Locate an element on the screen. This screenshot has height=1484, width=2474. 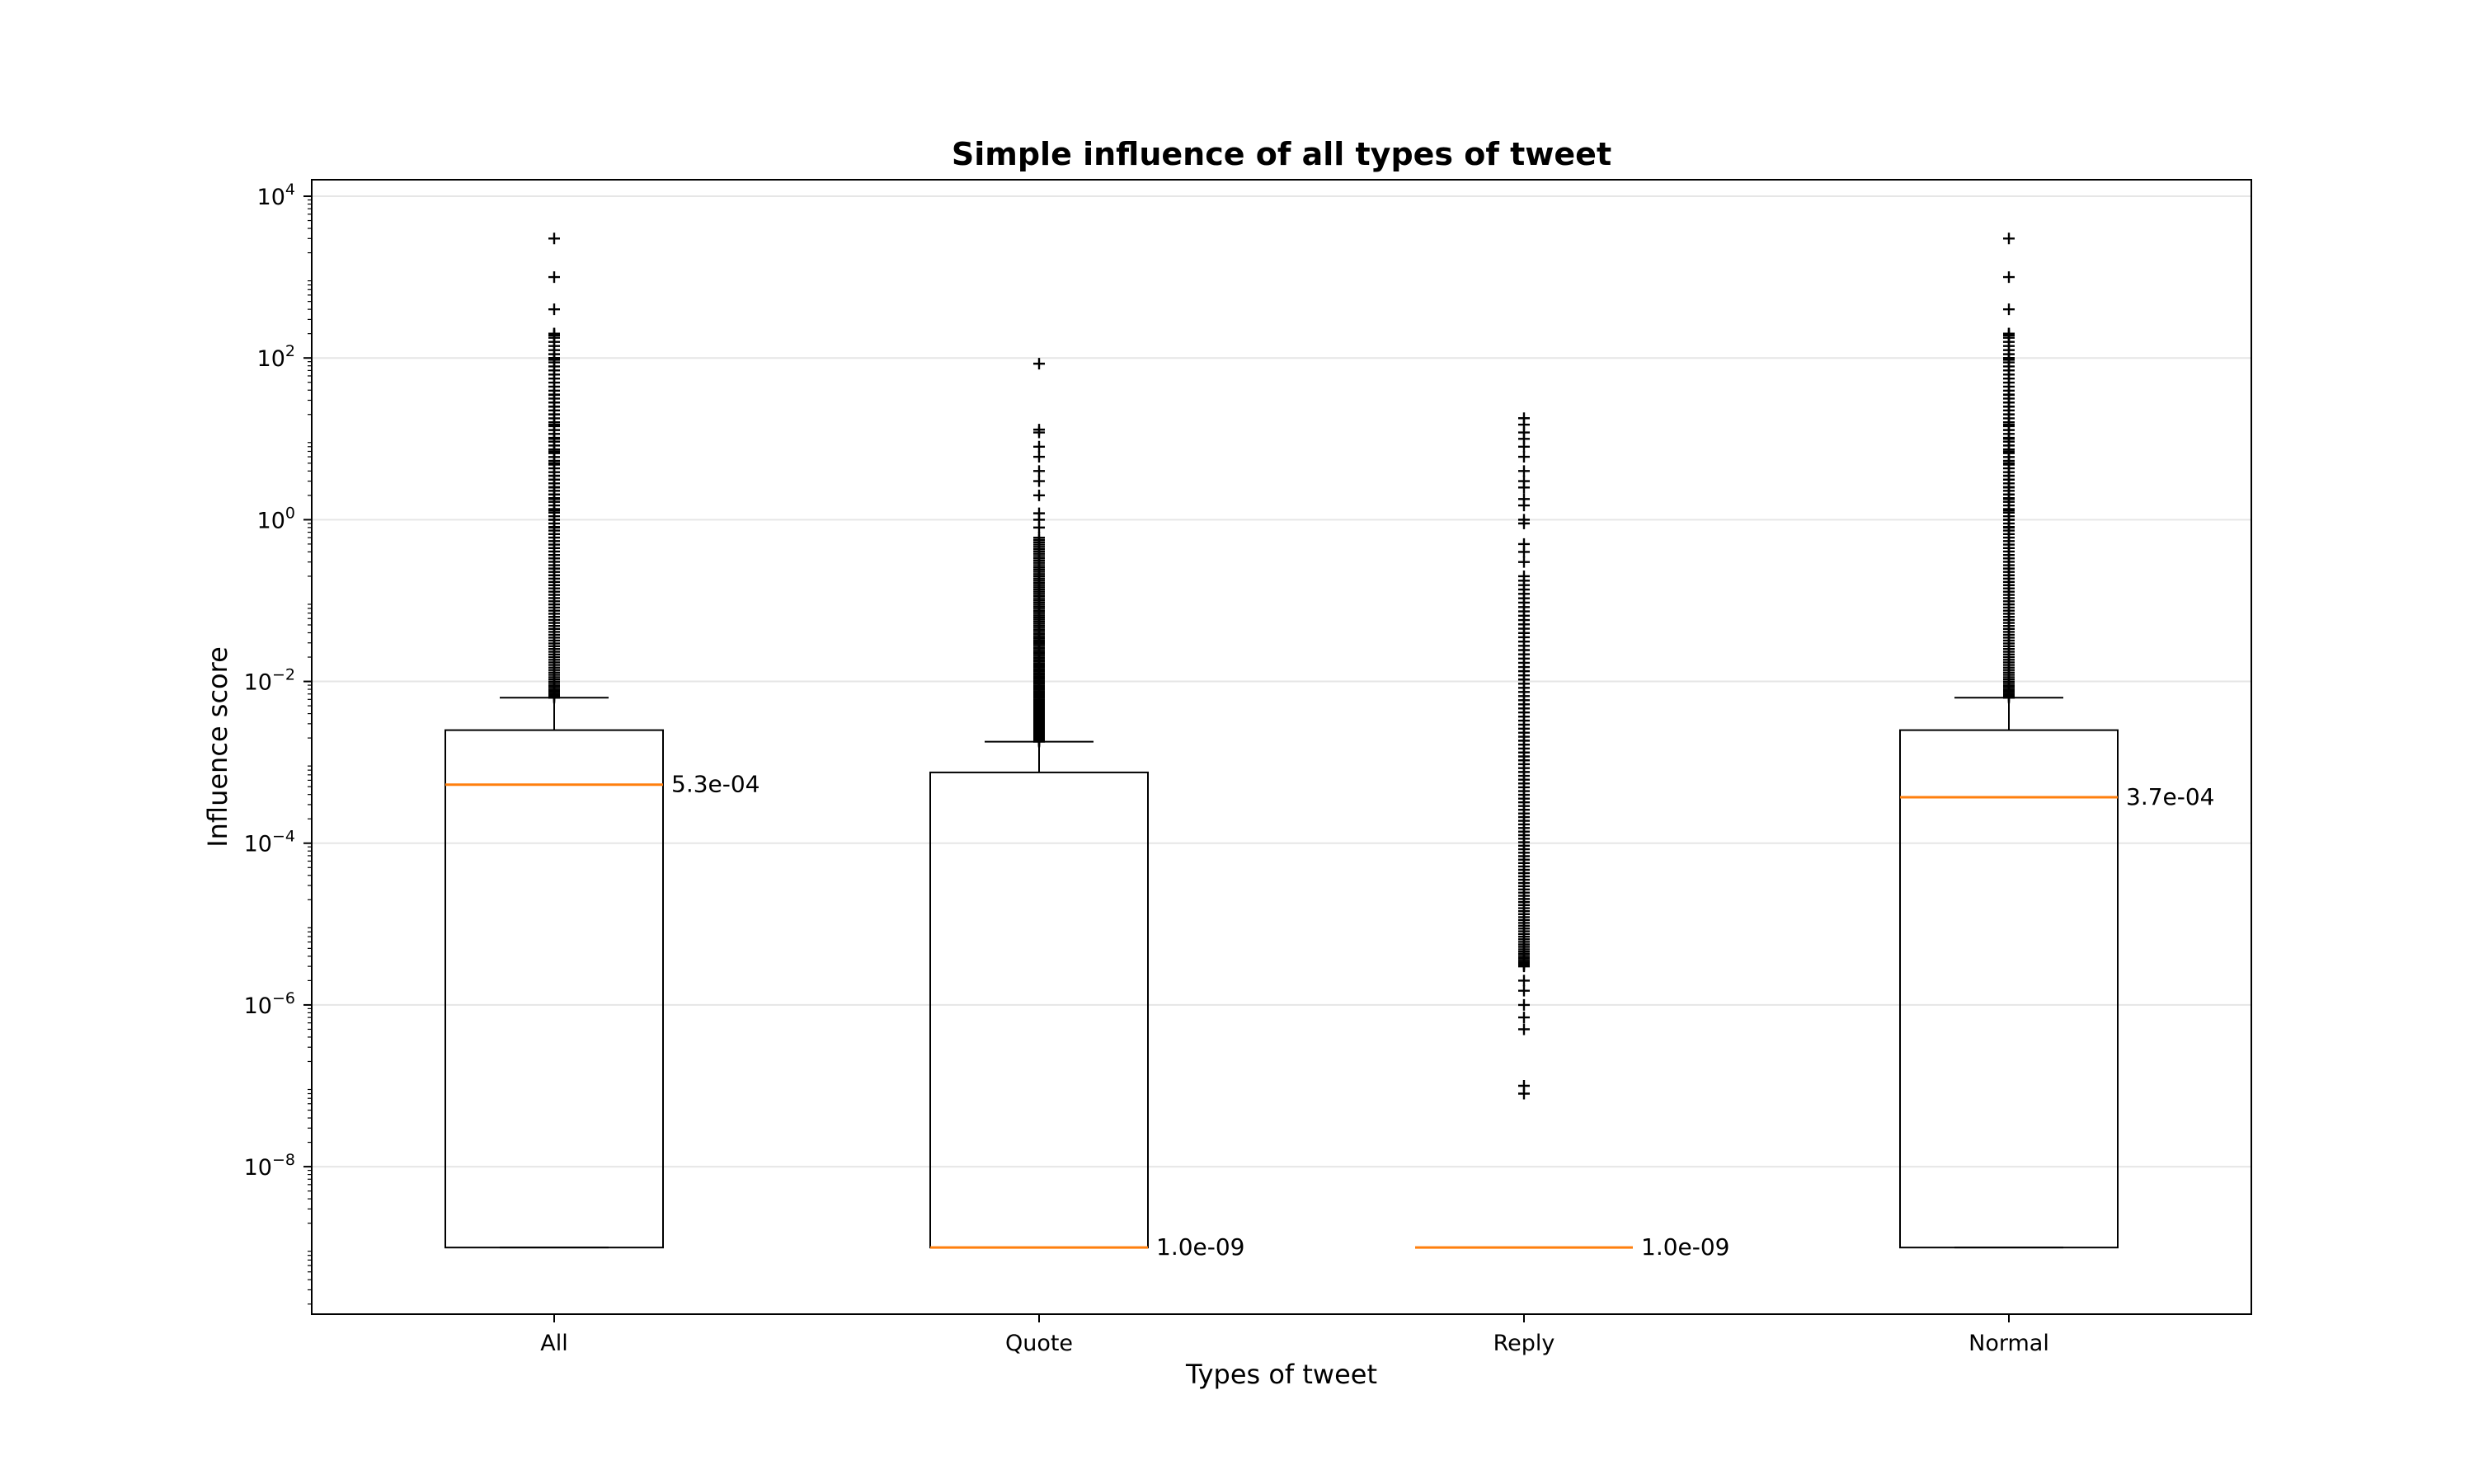
y-tick-label: 10² is located at coordinates (276, 357).